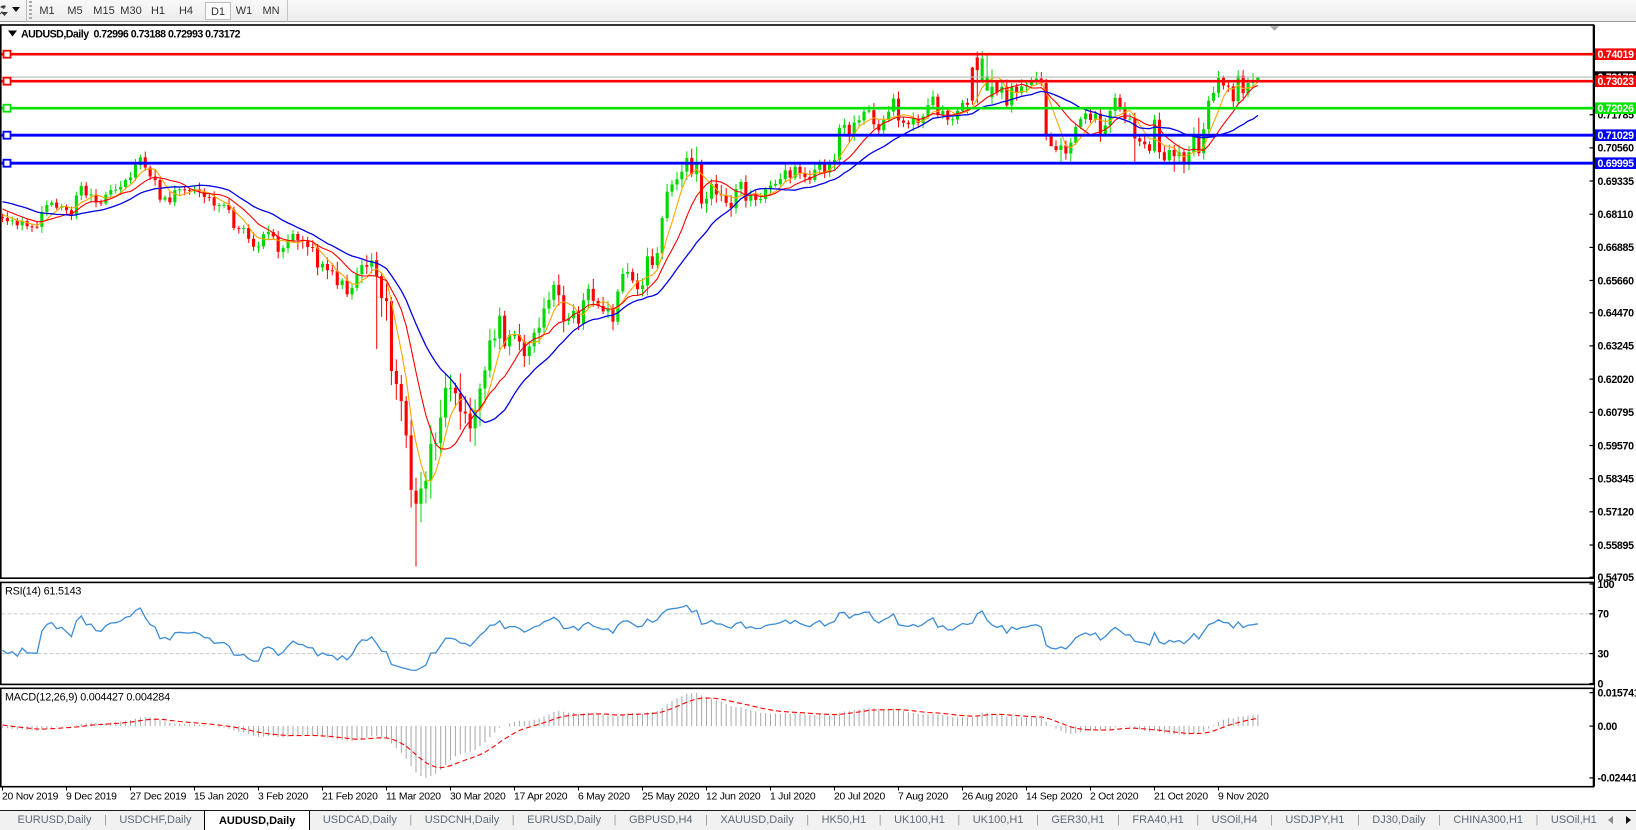 This screenshot has width=1636, height=830. I want to click on svg-text: 27 Dec 2019, so click(158, 797).